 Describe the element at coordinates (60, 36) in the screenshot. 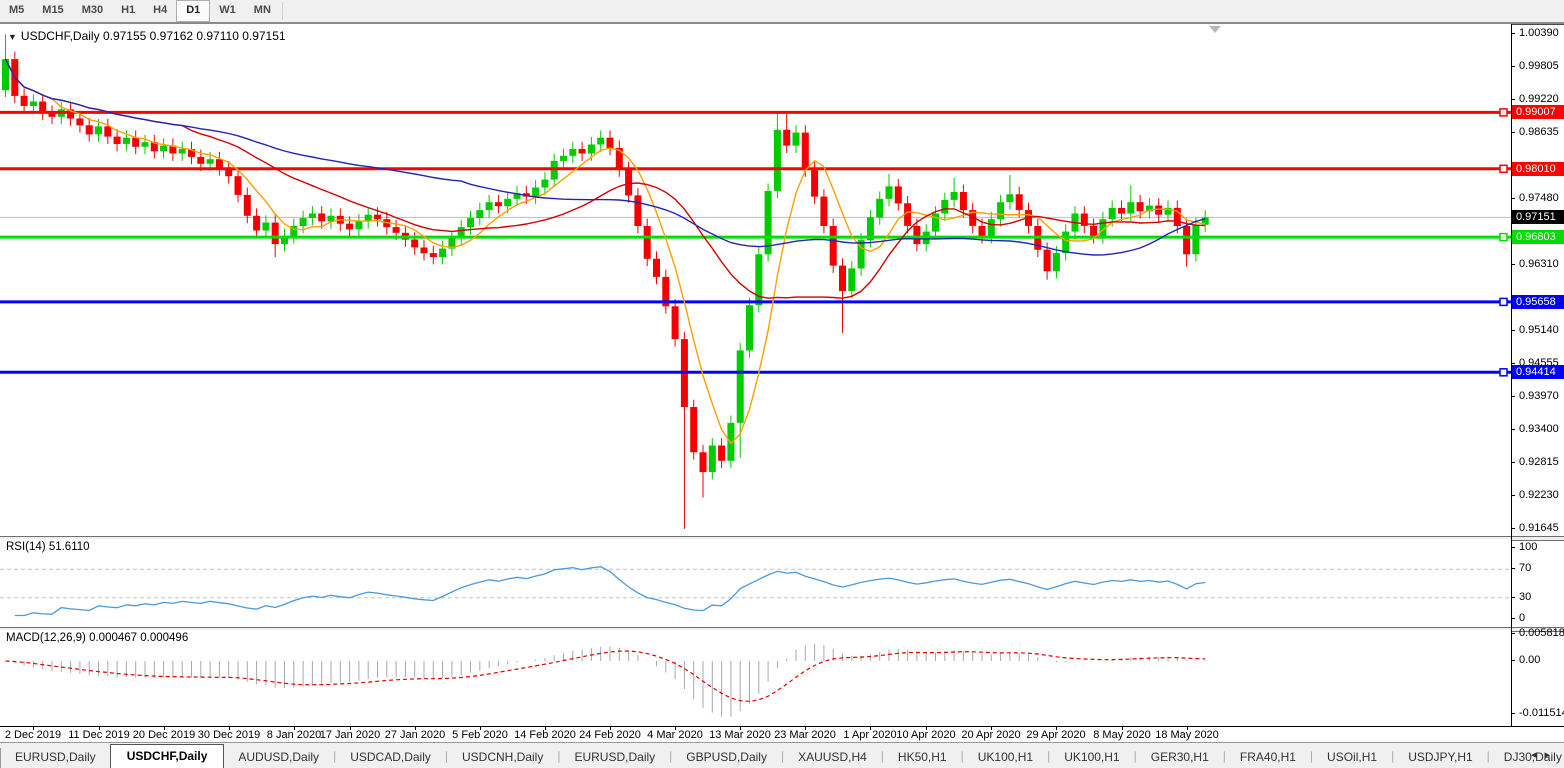

I see `symbol-text: USDCHF,Daily` at that location.